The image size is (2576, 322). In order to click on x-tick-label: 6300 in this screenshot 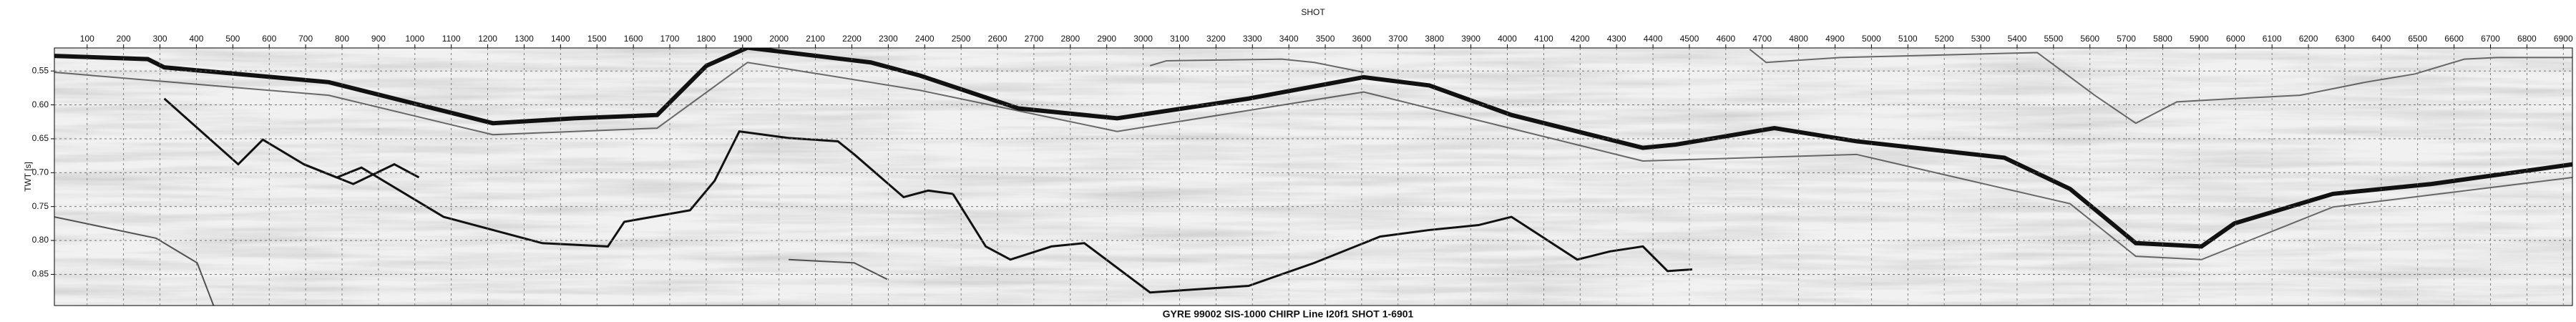, I will do `click(2345, 39)`.